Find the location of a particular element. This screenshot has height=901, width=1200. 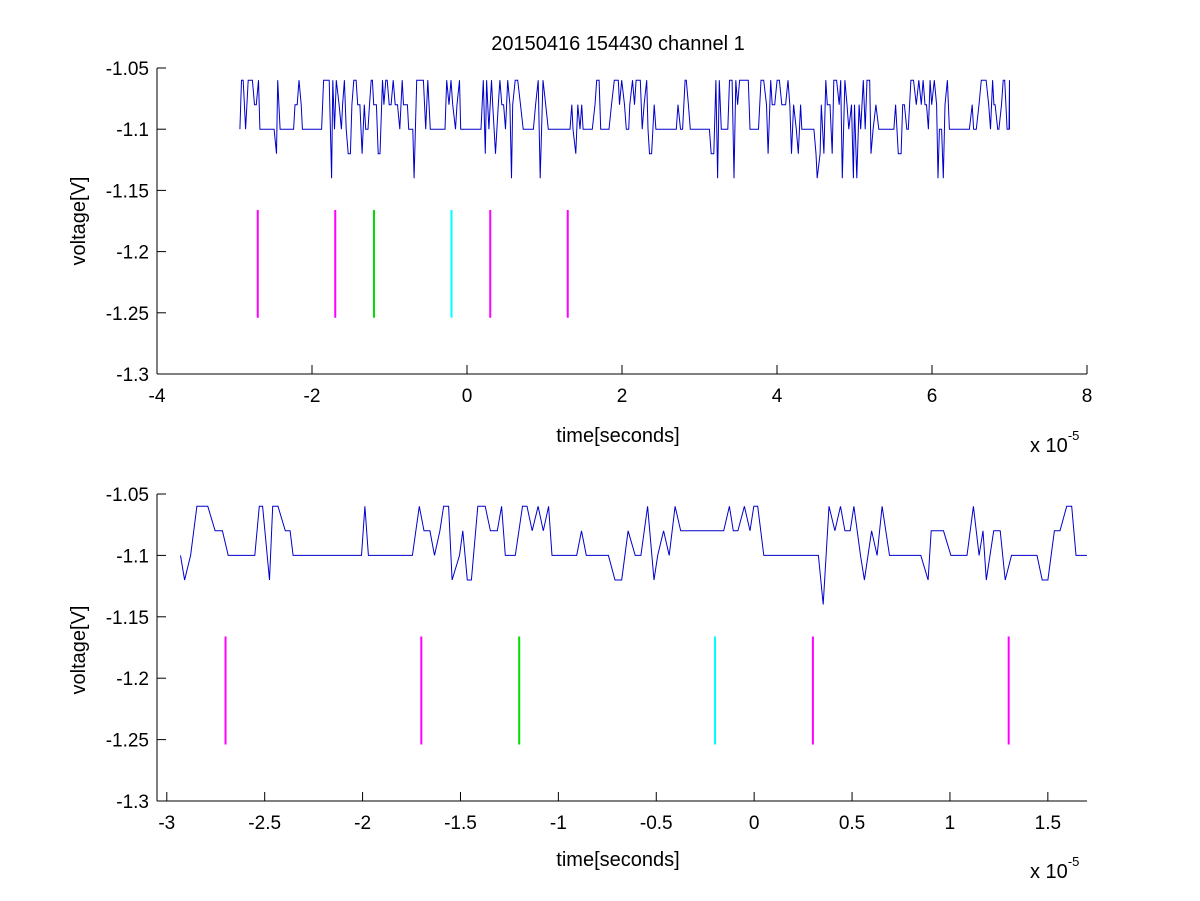

top-xtick-label: 0 is located at coordinates (467, 396).